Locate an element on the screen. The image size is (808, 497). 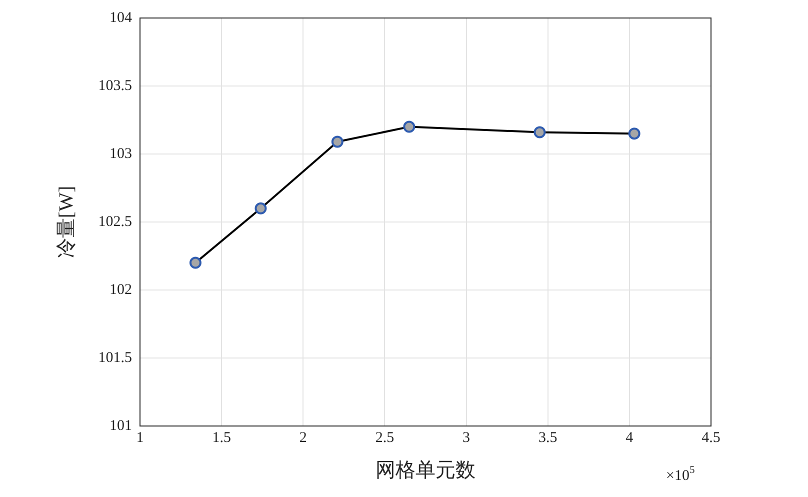
y-tick-label: 103 is located at coordinates (121, 154).